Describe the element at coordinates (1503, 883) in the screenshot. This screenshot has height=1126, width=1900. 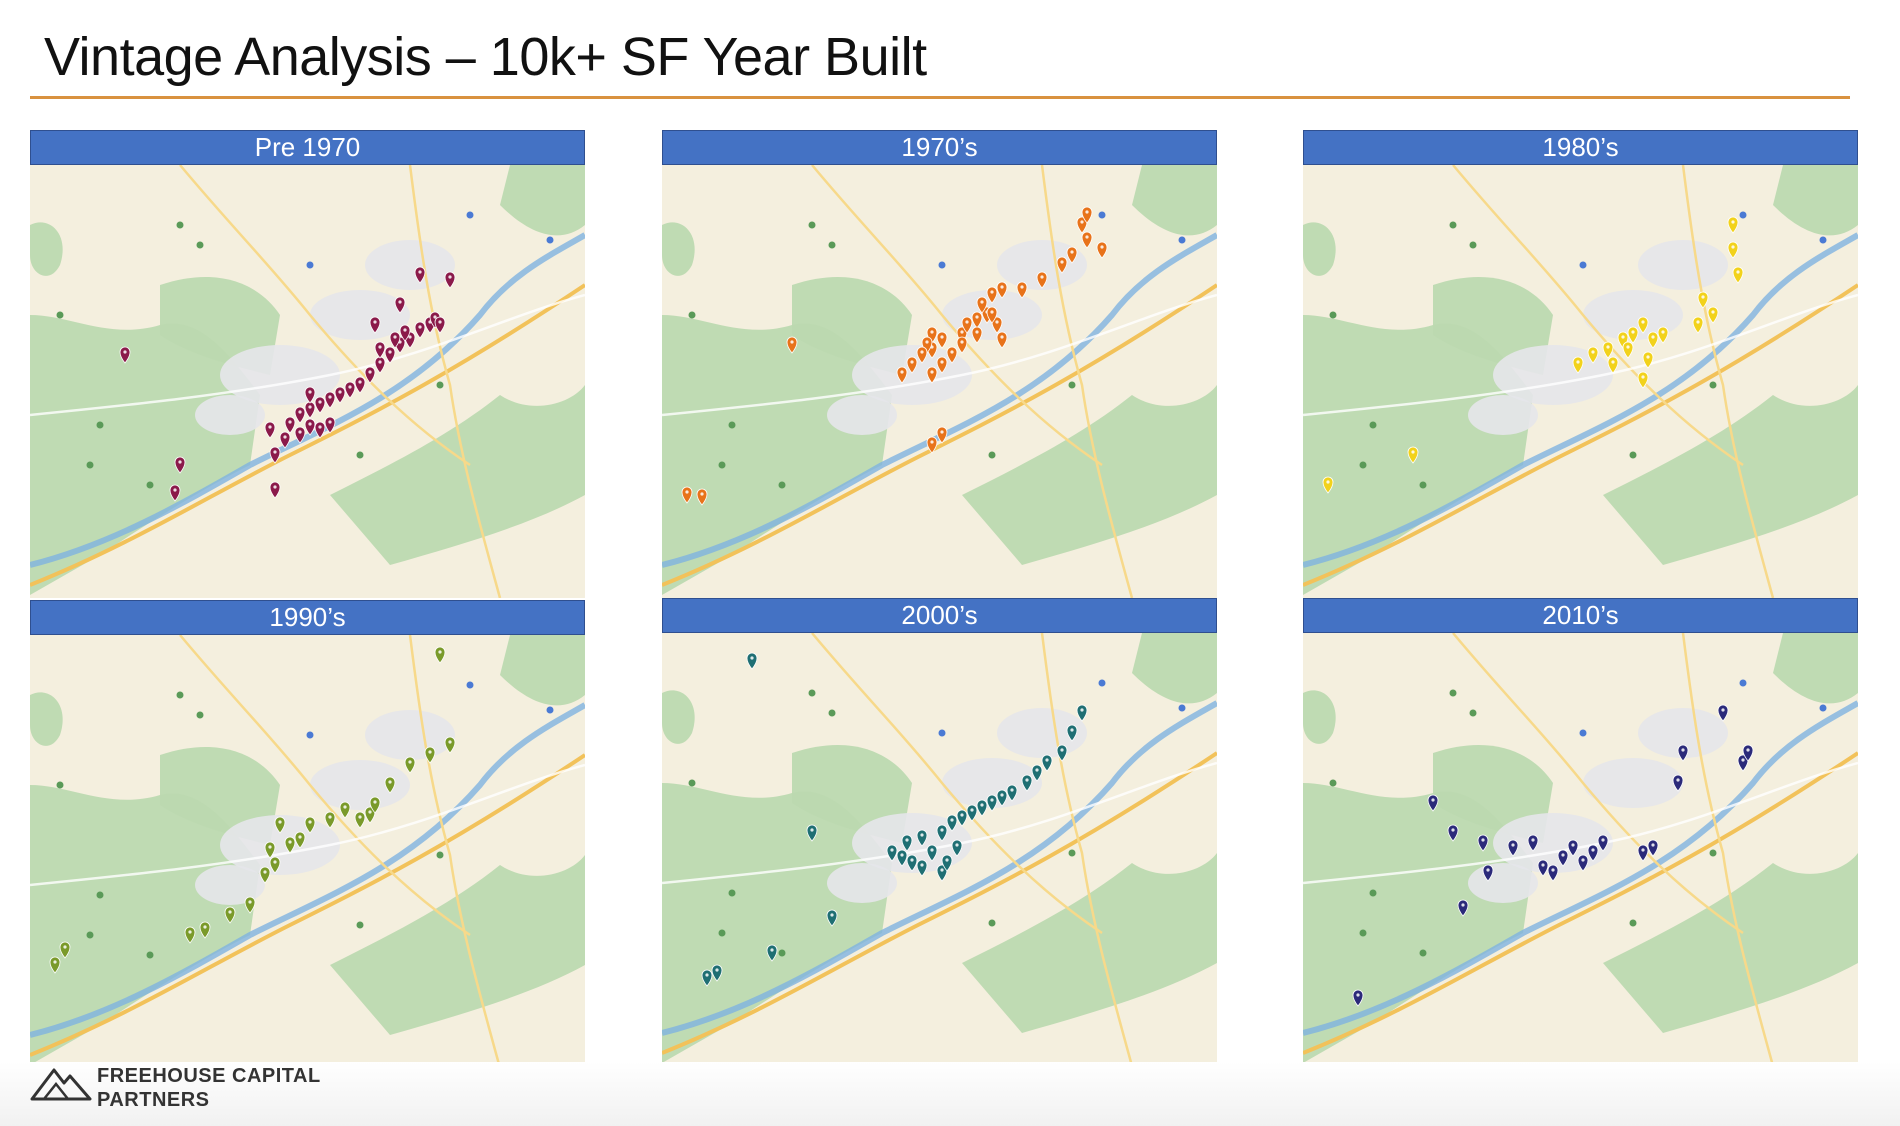
I see `urban-area` at that location.